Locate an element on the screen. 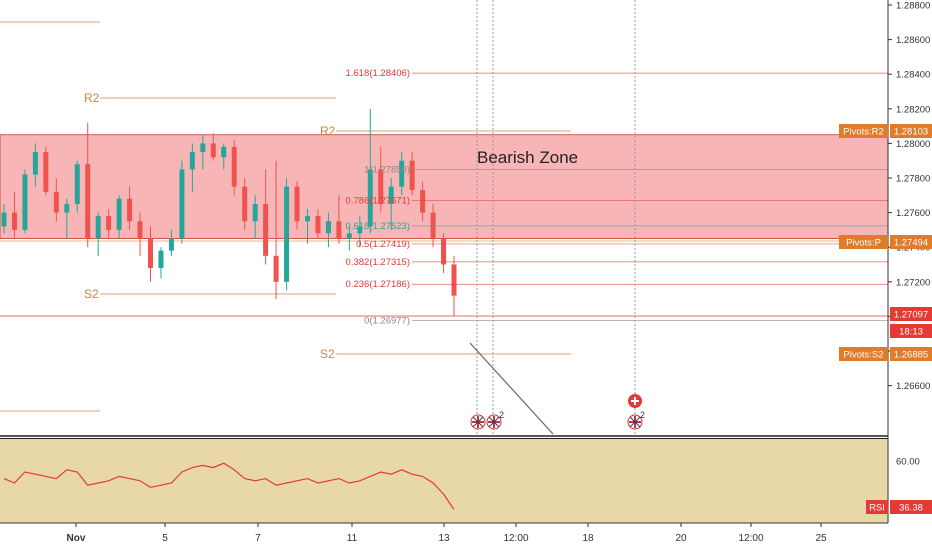 This screenshot has width=932, height=555. time-tick-label: 25 is located at coordinates (821, 538).